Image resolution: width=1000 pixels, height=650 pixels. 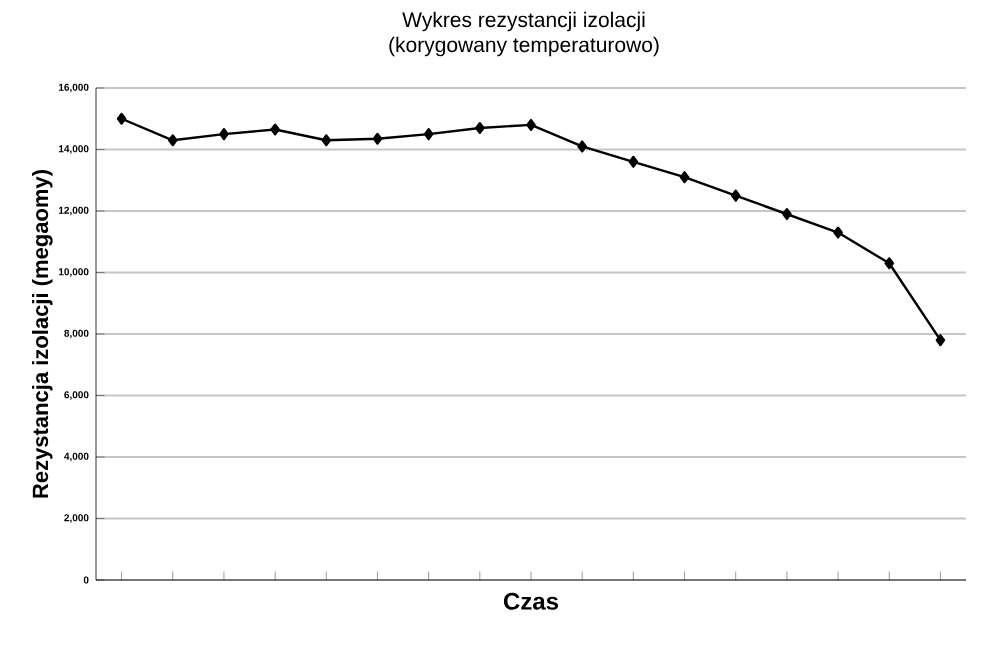 What do you see at coordinates (42, 334) in the screenshot?
I see `y-axis-title: Rezystancja izolacji (megaomy)` at bounding box center [42, 334].